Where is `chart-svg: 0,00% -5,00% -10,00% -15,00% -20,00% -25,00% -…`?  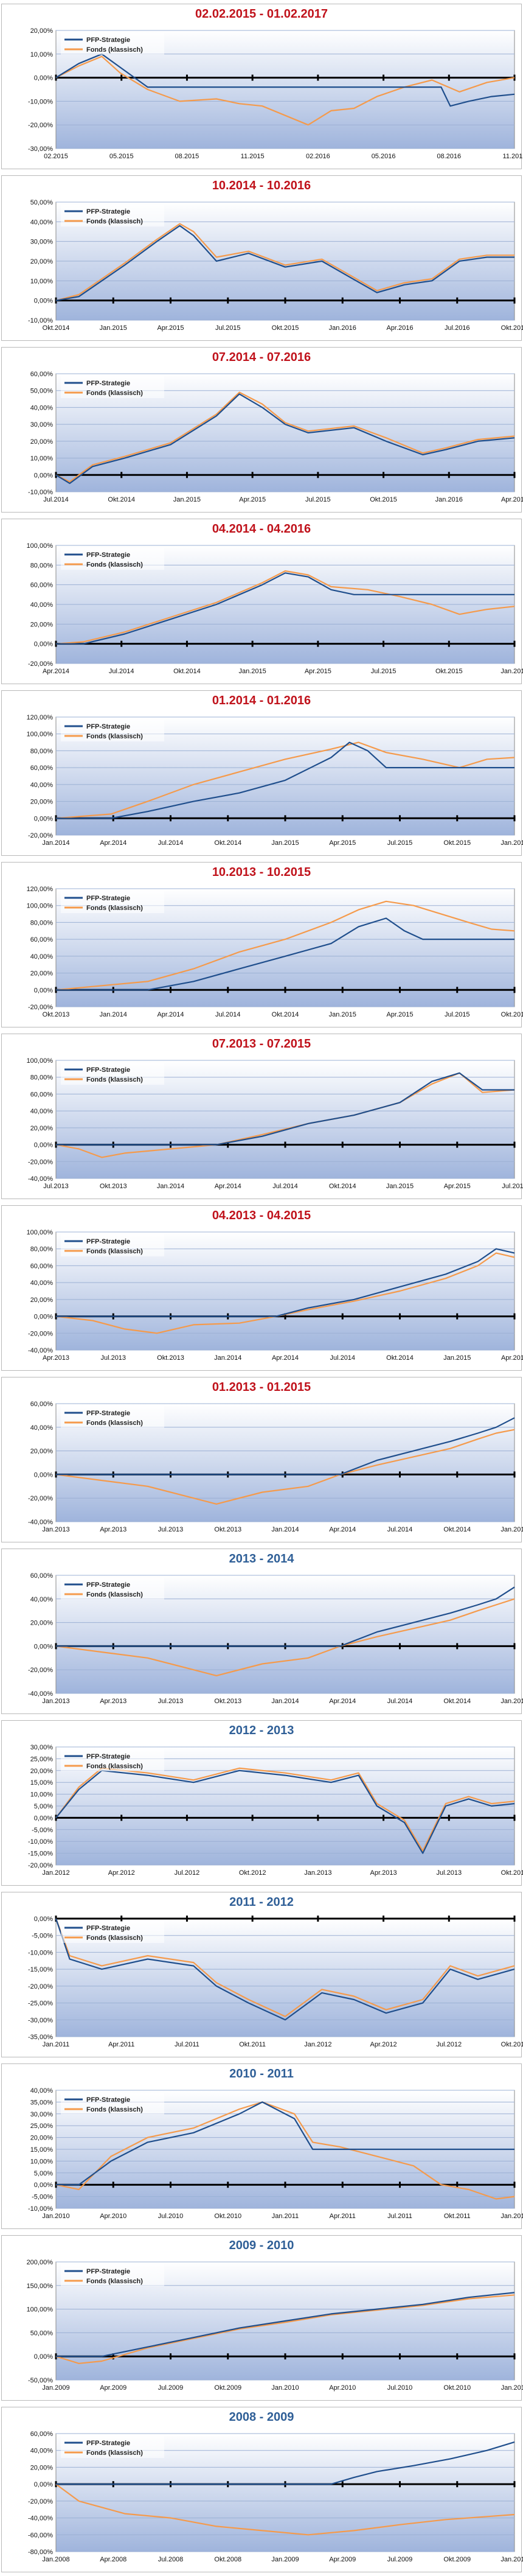 chart-svg: 0,00% -5,00% -10,00% -15,00% -20,00% -25,00% -… is located at coordinates (275, 1982).